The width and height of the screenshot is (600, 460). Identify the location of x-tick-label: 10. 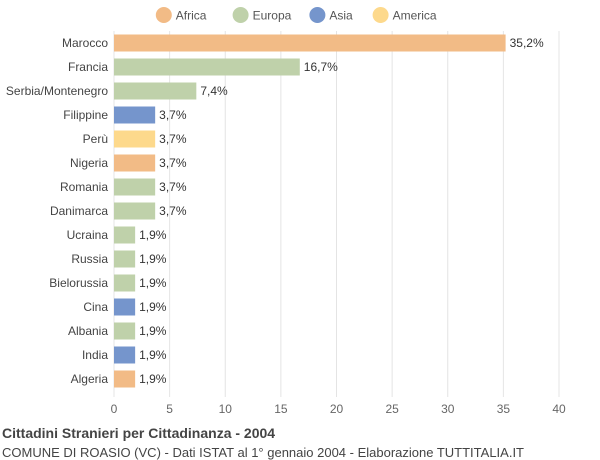
(226, 409).